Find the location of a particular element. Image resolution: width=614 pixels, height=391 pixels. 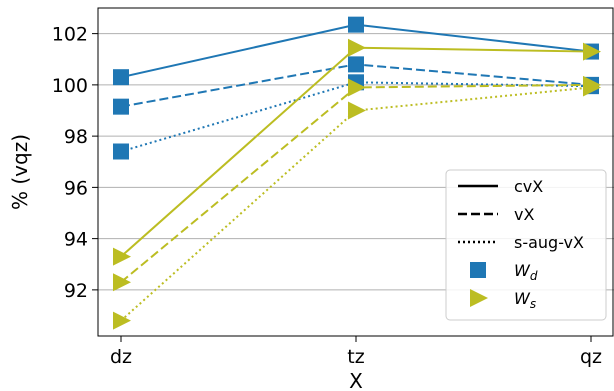

legend-marker-square is located at coordinates (478, 270).